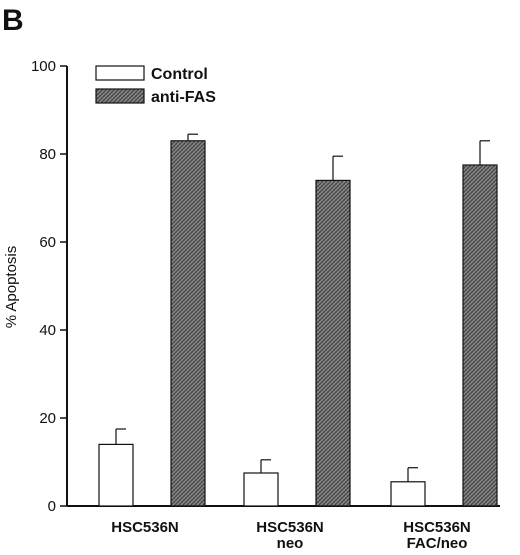 This screenshot has height=555, width=520. What do you see at coordinates (47, 330) in the screenshot?
I see `y-tick-label: 40` at bounding box center [47, 330].